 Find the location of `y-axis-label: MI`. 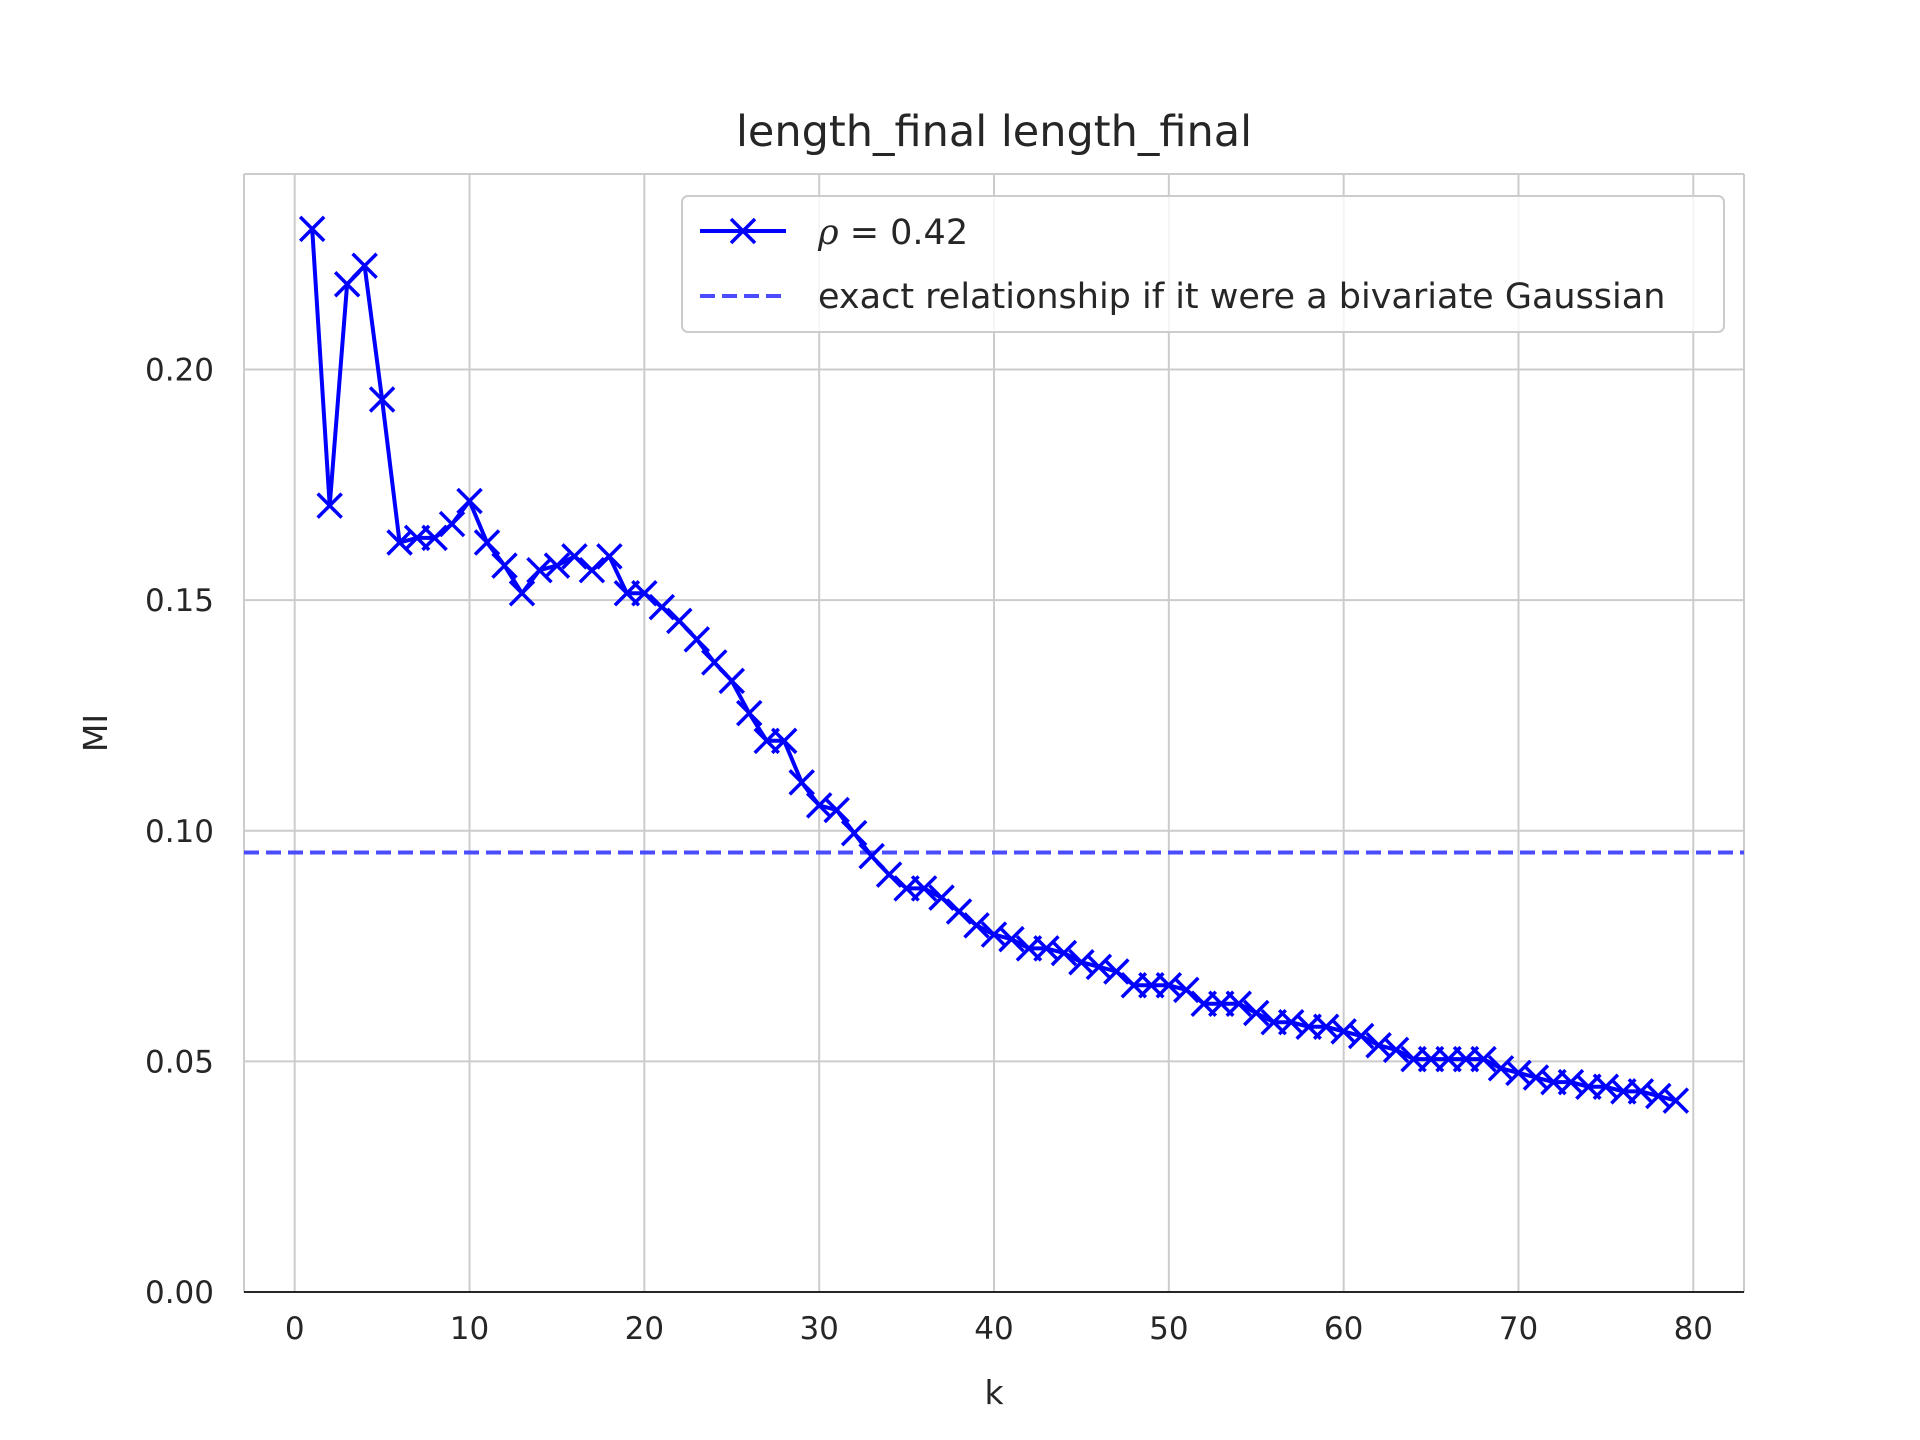

y-axis-label: MI is located at coordinates (95, 733).